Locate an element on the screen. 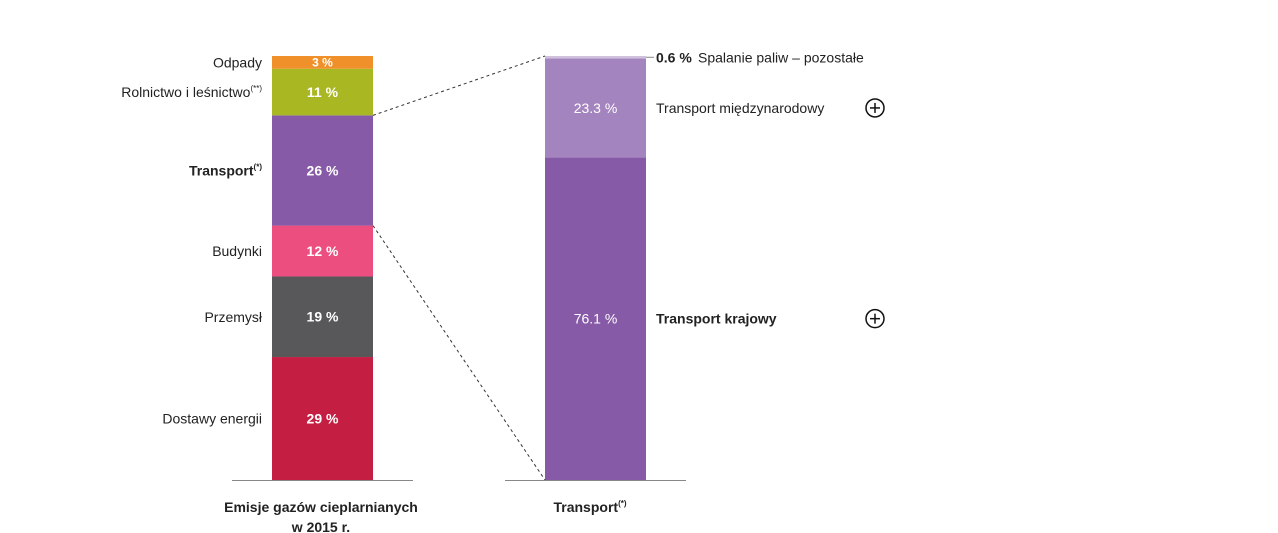 The width and height of the screenshot is (1278, 533). category-name: Odpady is located at coordinates (237, 62).